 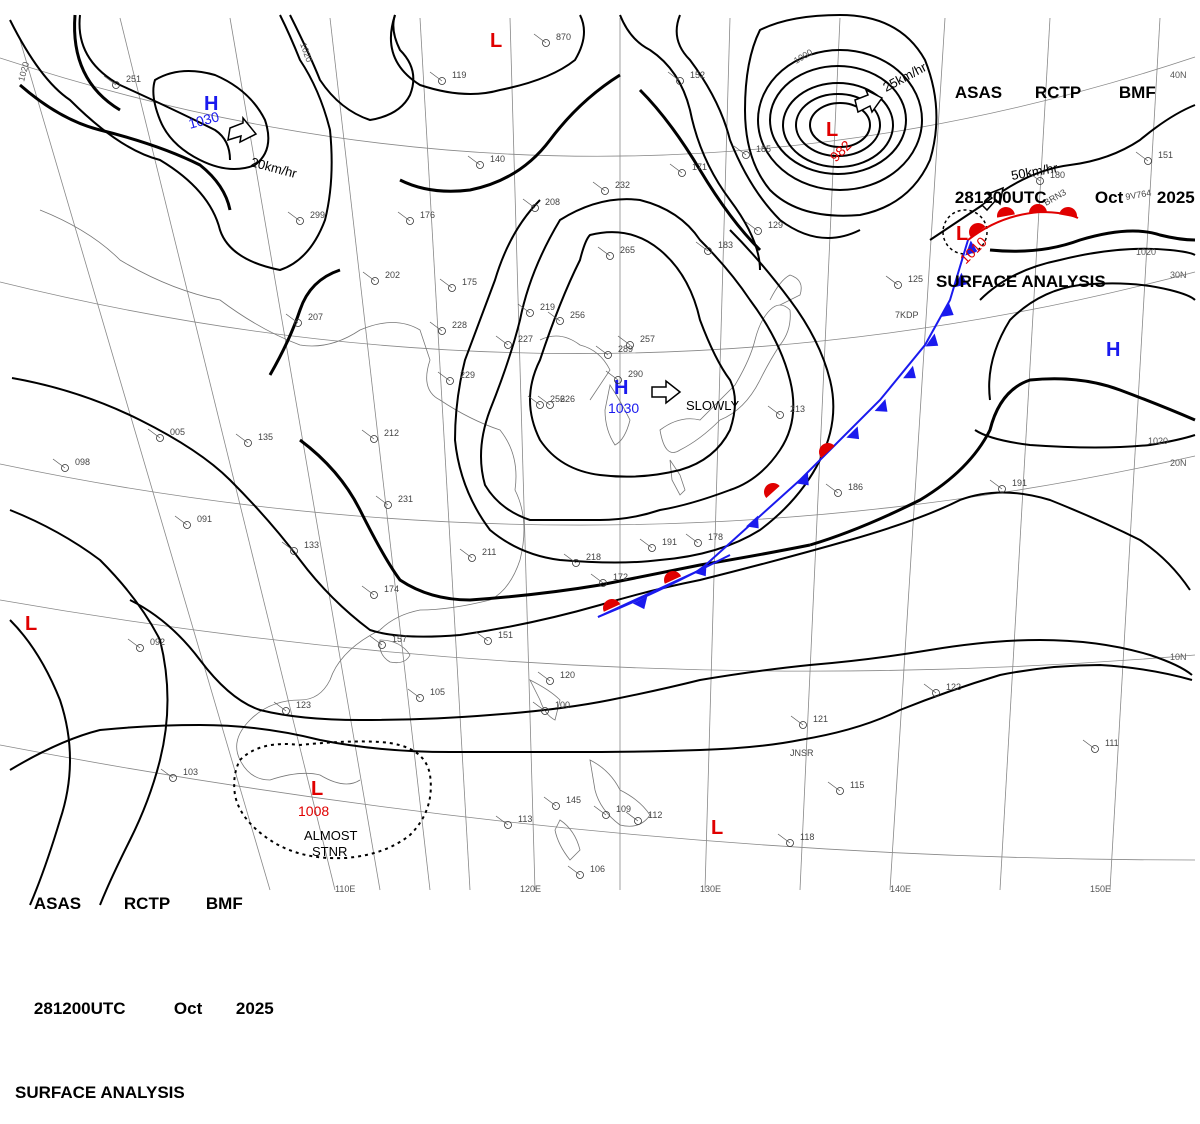 I want to click on footer-month: Oct, so click(x=188, y=1008).